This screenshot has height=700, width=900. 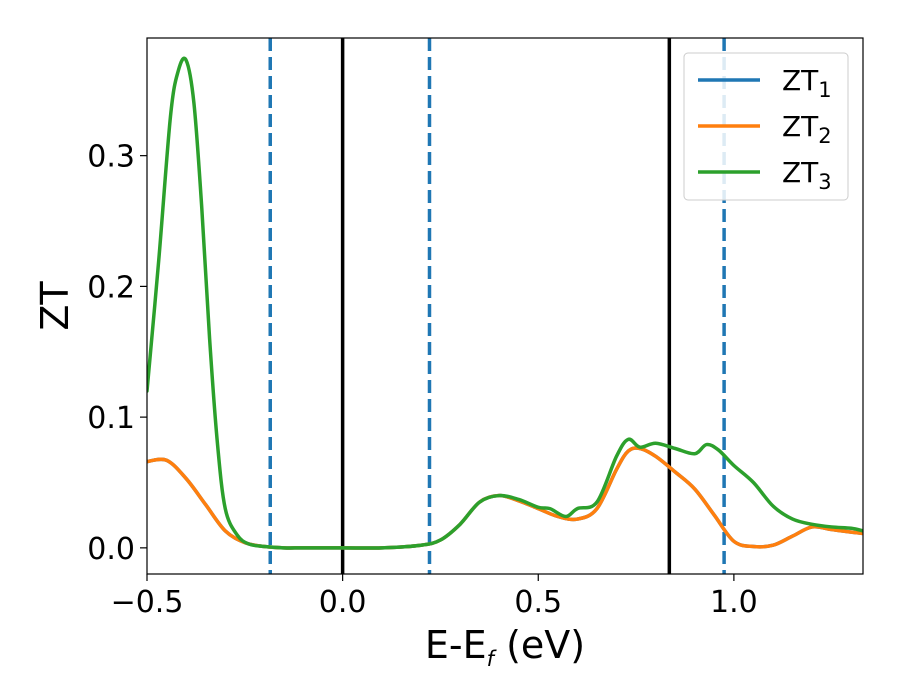 What do you see at coordinates (55, 306) in the screenshot?
I see `y-axis-label: ZT` at bounding box center [55, 306].